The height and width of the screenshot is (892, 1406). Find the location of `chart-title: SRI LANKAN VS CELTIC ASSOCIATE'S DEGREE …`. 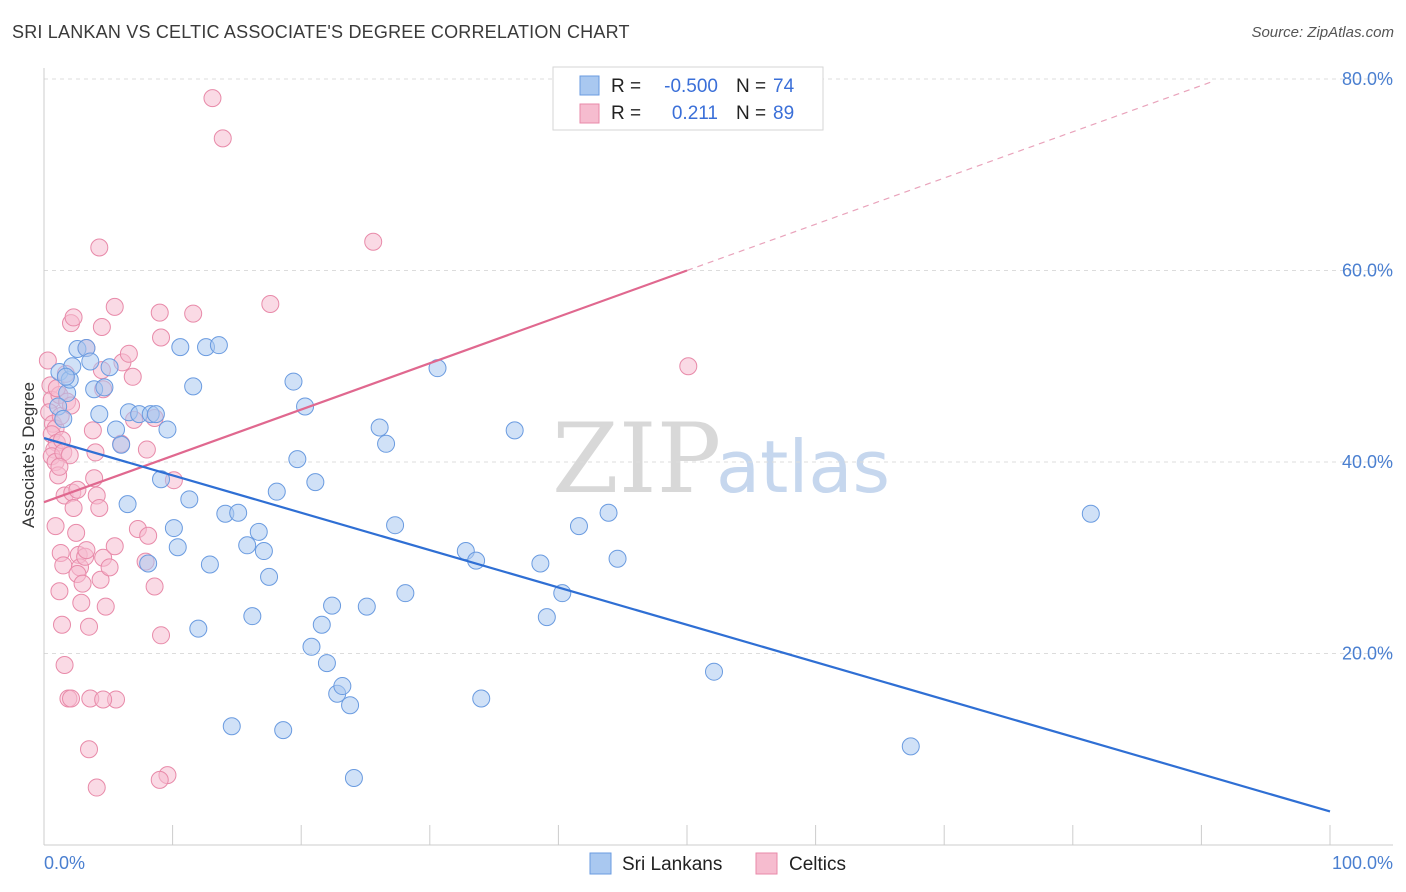

chart-title: SRI LANKAN VS CELTIC ASSOCIATE'S DEGREE … is located at coordinates (321, 32).